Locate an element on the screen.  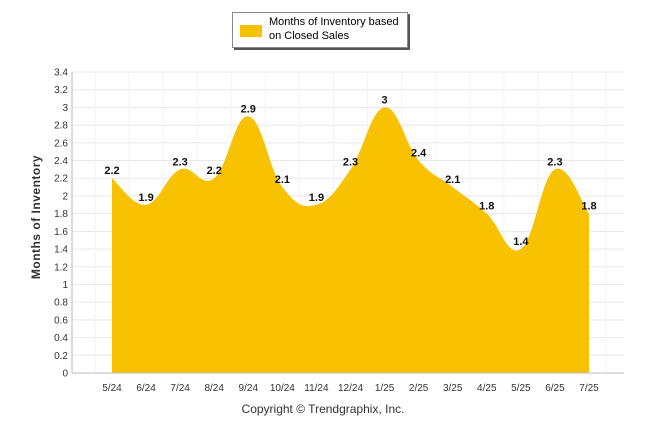
x-tick-label: 12/24 is located at coordinates (350, 388).